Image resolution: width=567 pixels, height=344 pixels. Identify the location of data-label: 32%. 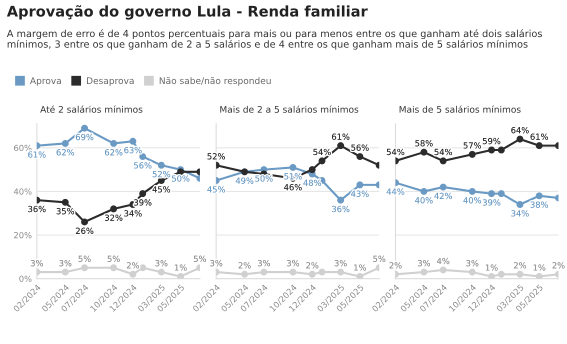
(113, 217).